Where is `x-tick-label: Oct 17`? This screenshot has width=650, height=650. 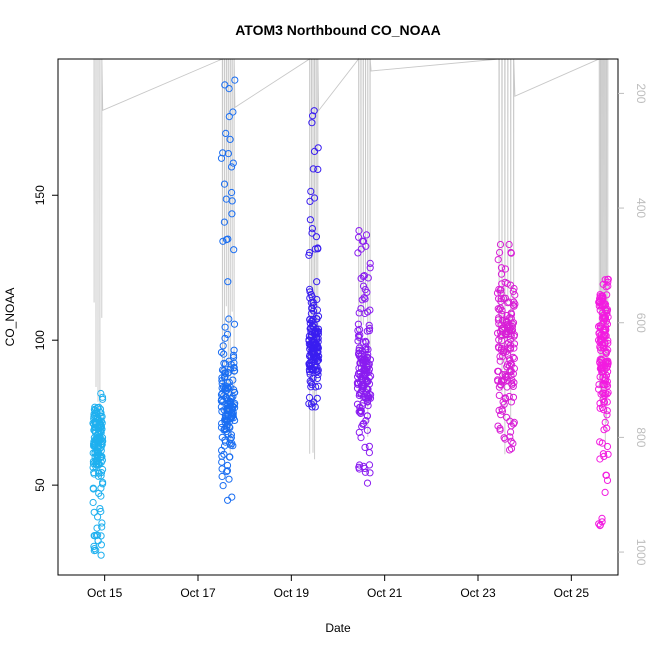
x-tick-label: Oct 17 is located at coordinates (198, 593).